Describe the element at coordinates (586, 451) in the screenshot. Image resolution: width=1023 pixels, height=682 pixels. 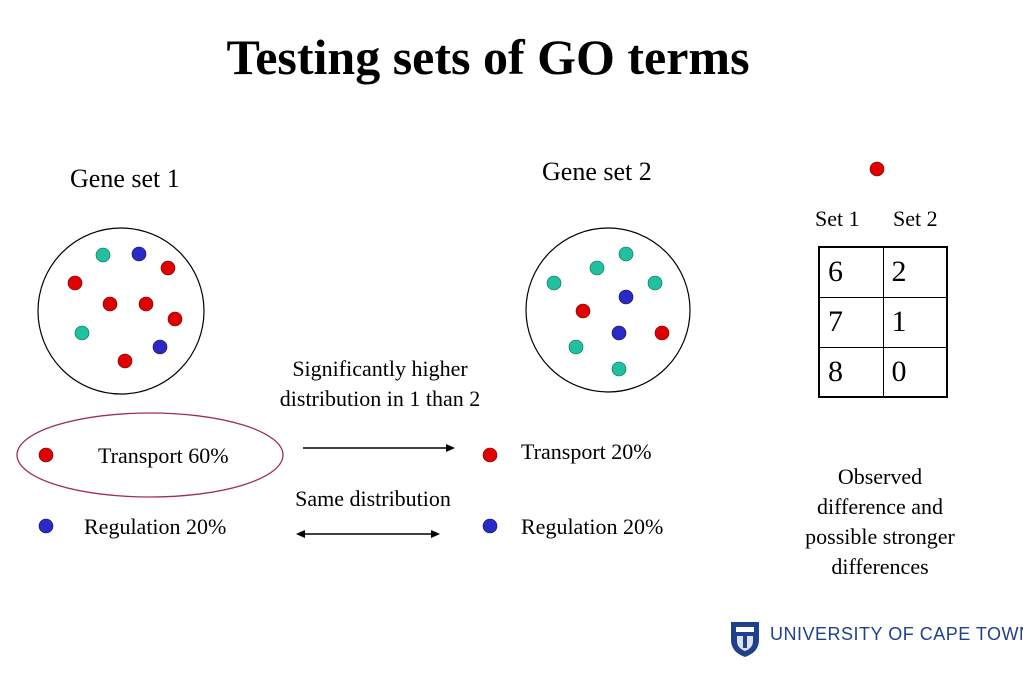
I see `gene-set-2-transport-label: Transport 20%` at that location.